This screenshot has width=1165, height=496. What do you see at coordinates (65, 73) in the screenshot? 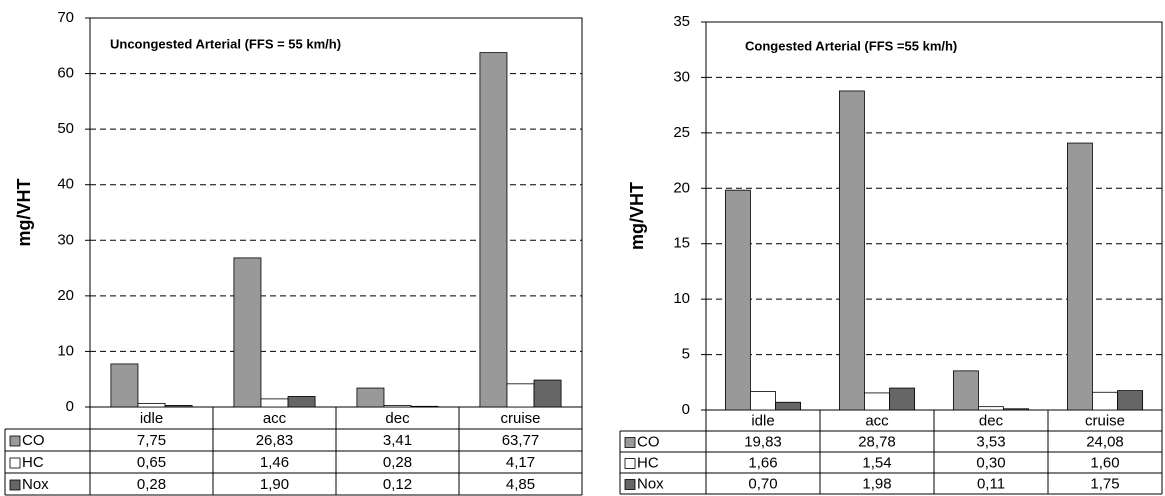
I see `y-tick-label: 60` at bounding box center [65, 73].